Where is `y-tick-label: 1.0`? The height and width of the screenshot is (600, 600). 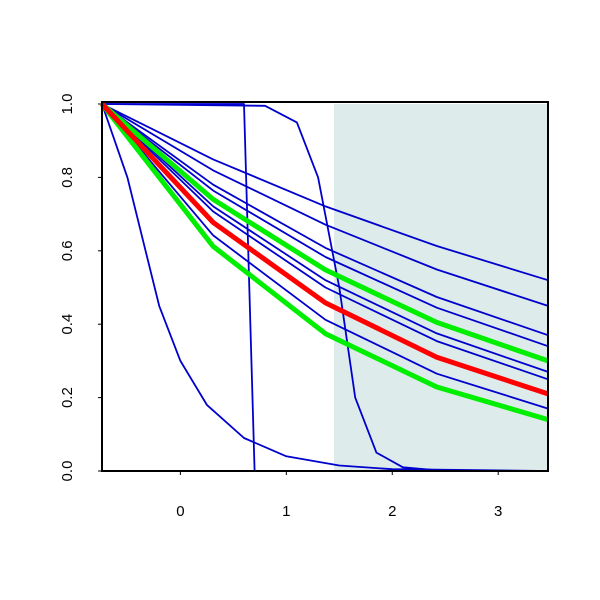
y-tick-label: 1.0 is located at coordinates (67, 104).